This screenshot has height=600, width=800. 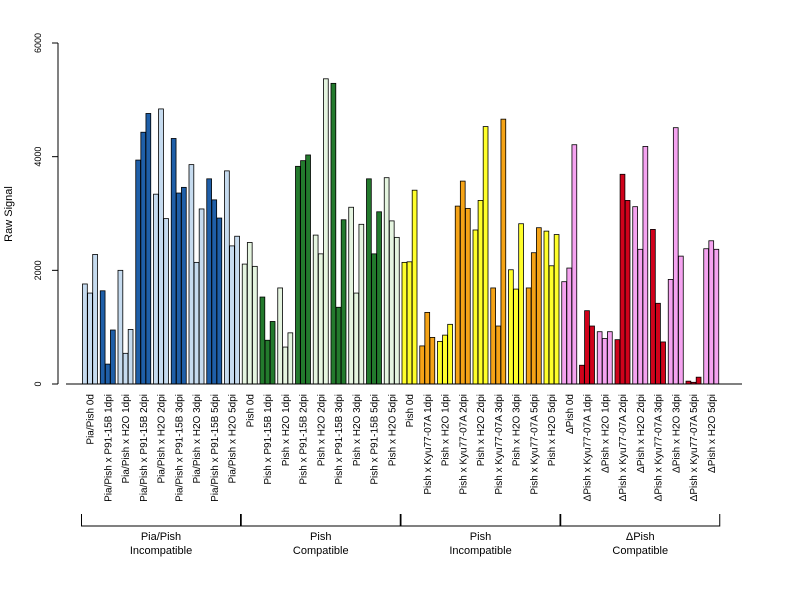 I want to click on x-tick-label: Pish 0d, so click(x=410, y=410).